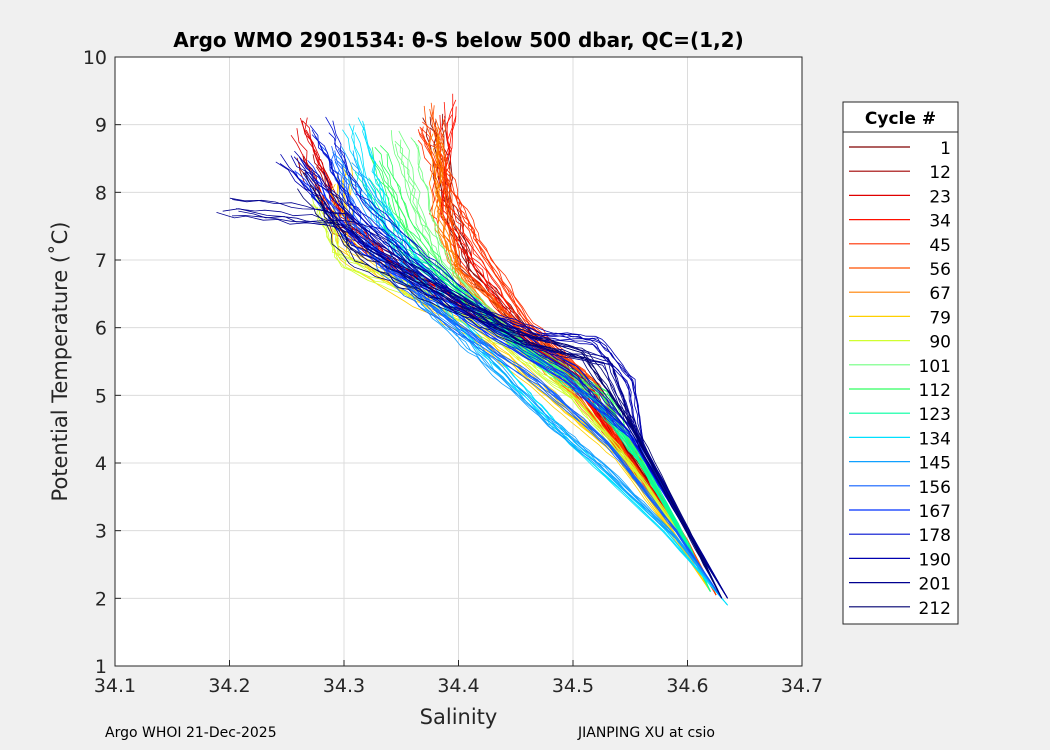 The height and width of the screenshot is (750, 1050). What do you see at coordinates (101, 599) in the screenshot?
I see `y-tick-label: 2` at bounding box center [101, 599].